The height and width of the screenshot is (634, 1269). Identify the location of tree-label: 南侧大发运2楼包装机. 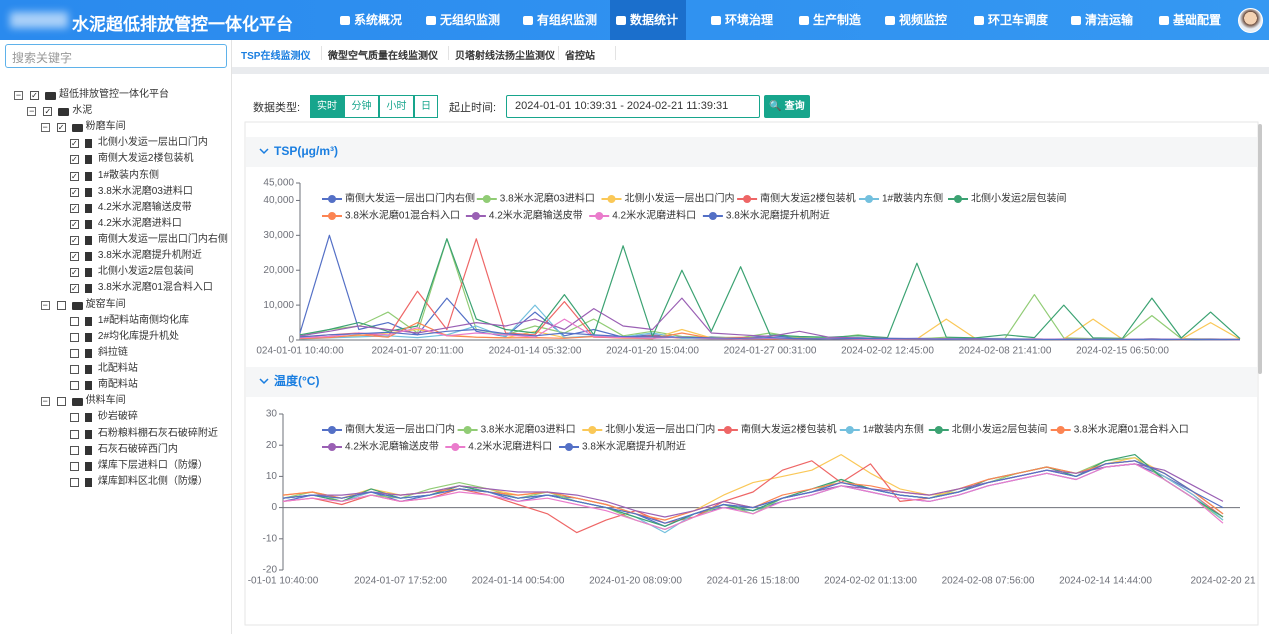
(145, 159).